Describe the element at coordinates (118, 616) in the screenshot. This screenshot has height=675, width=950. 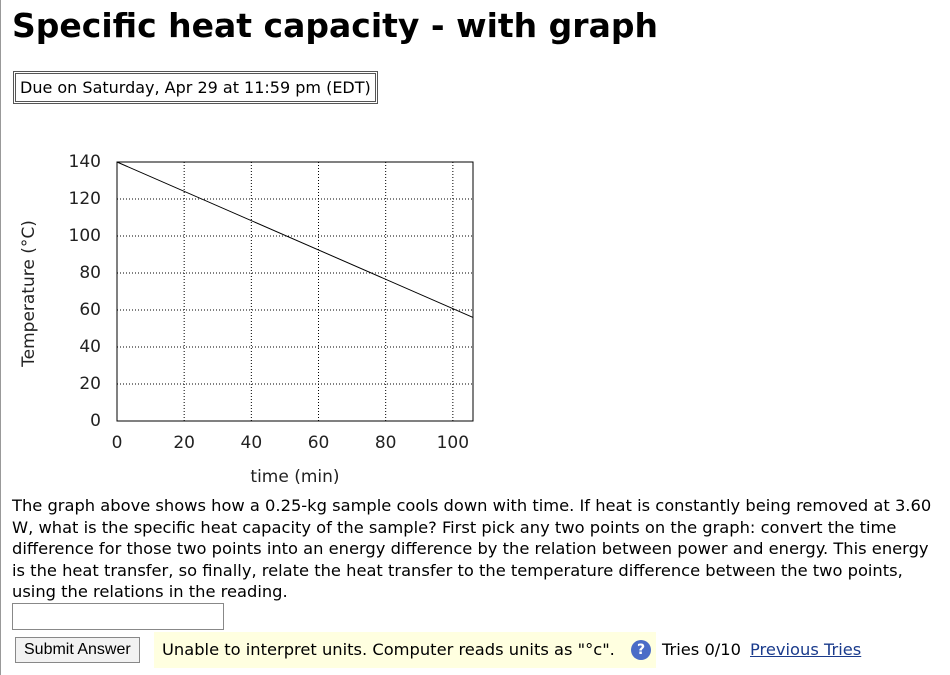
I see `answer-input` at that location.